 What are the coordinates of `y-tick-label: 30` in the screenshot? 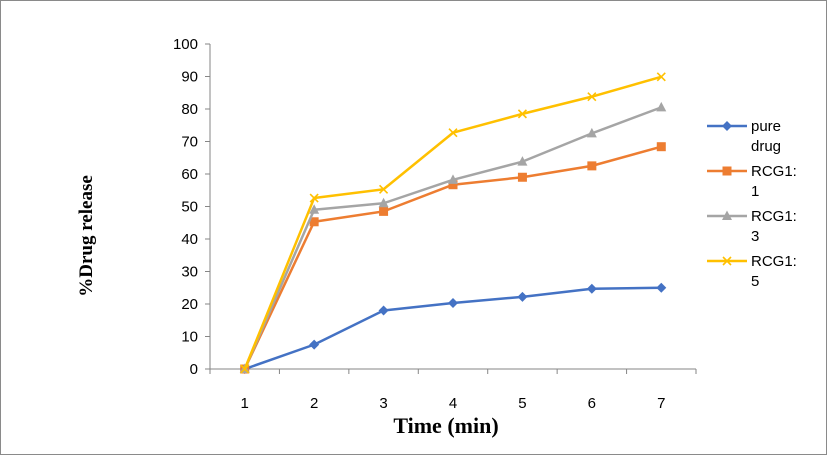 It's located at (189, 272).